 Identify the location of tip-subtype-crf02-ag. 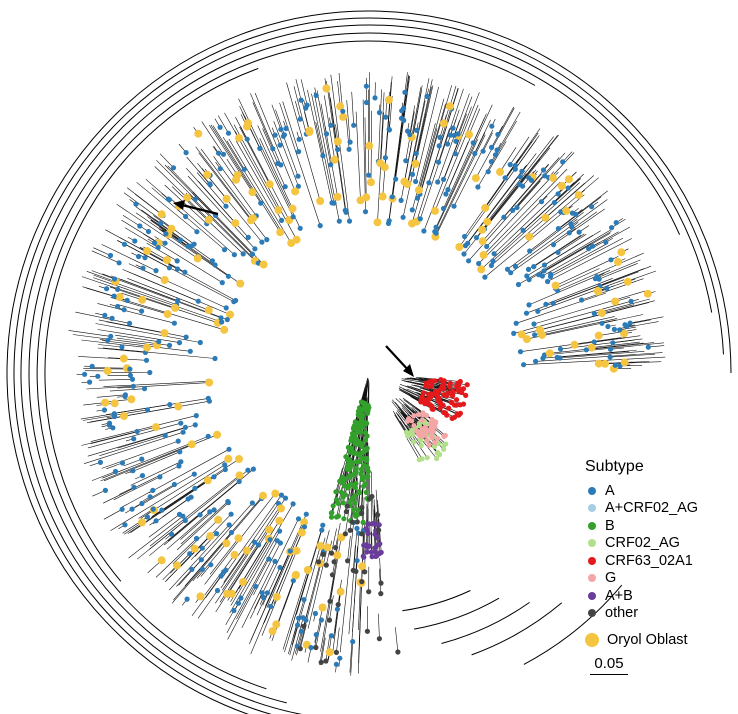
(427, 458).